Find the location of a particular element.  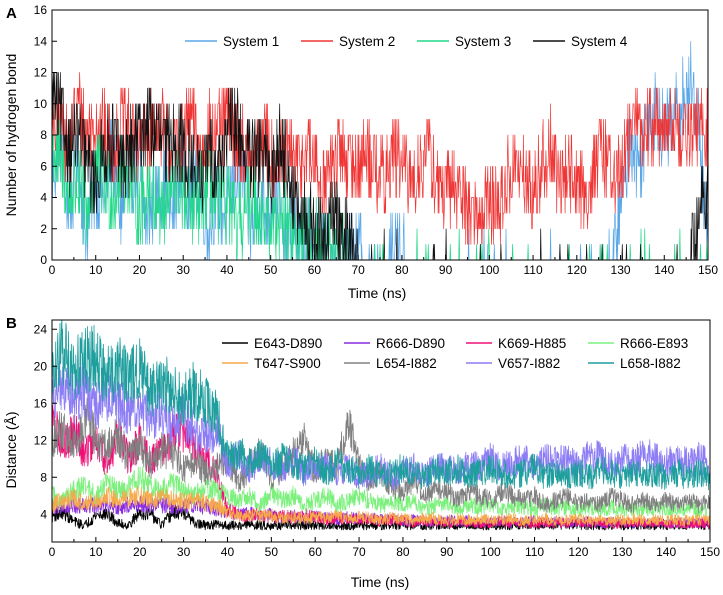

series-line-t647-s900 is located at coordinates (381, 506).